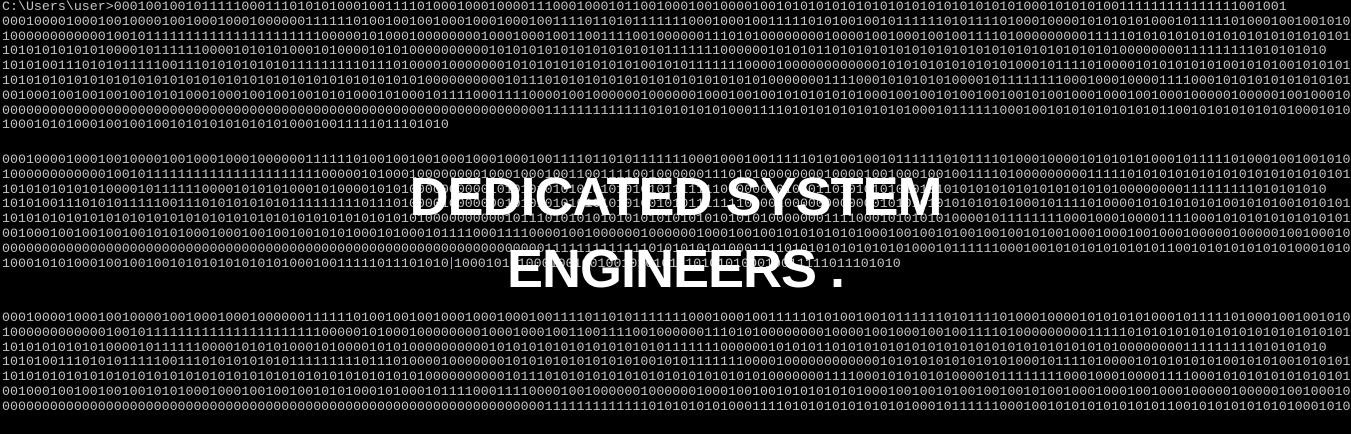 This screenshot has width=1351, height=434. I want to click on headline: ENGINEERS ., so click(675, 269).